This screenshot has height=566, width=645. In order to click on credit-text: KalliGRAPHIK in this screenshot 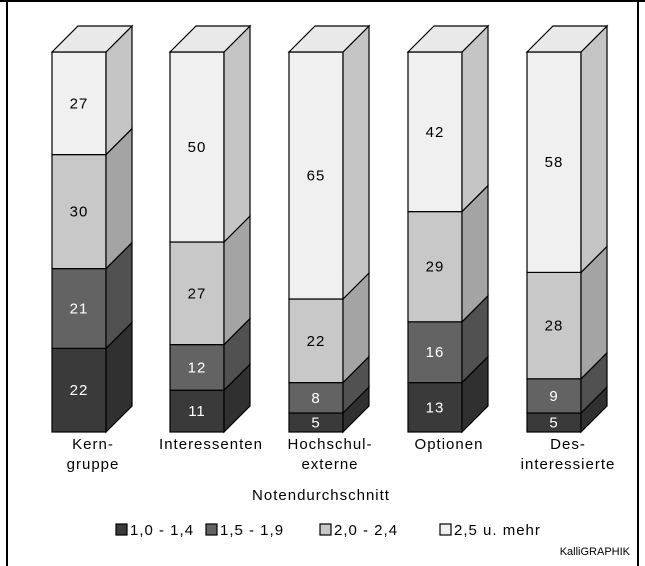, I will do `click(595, 552)`.